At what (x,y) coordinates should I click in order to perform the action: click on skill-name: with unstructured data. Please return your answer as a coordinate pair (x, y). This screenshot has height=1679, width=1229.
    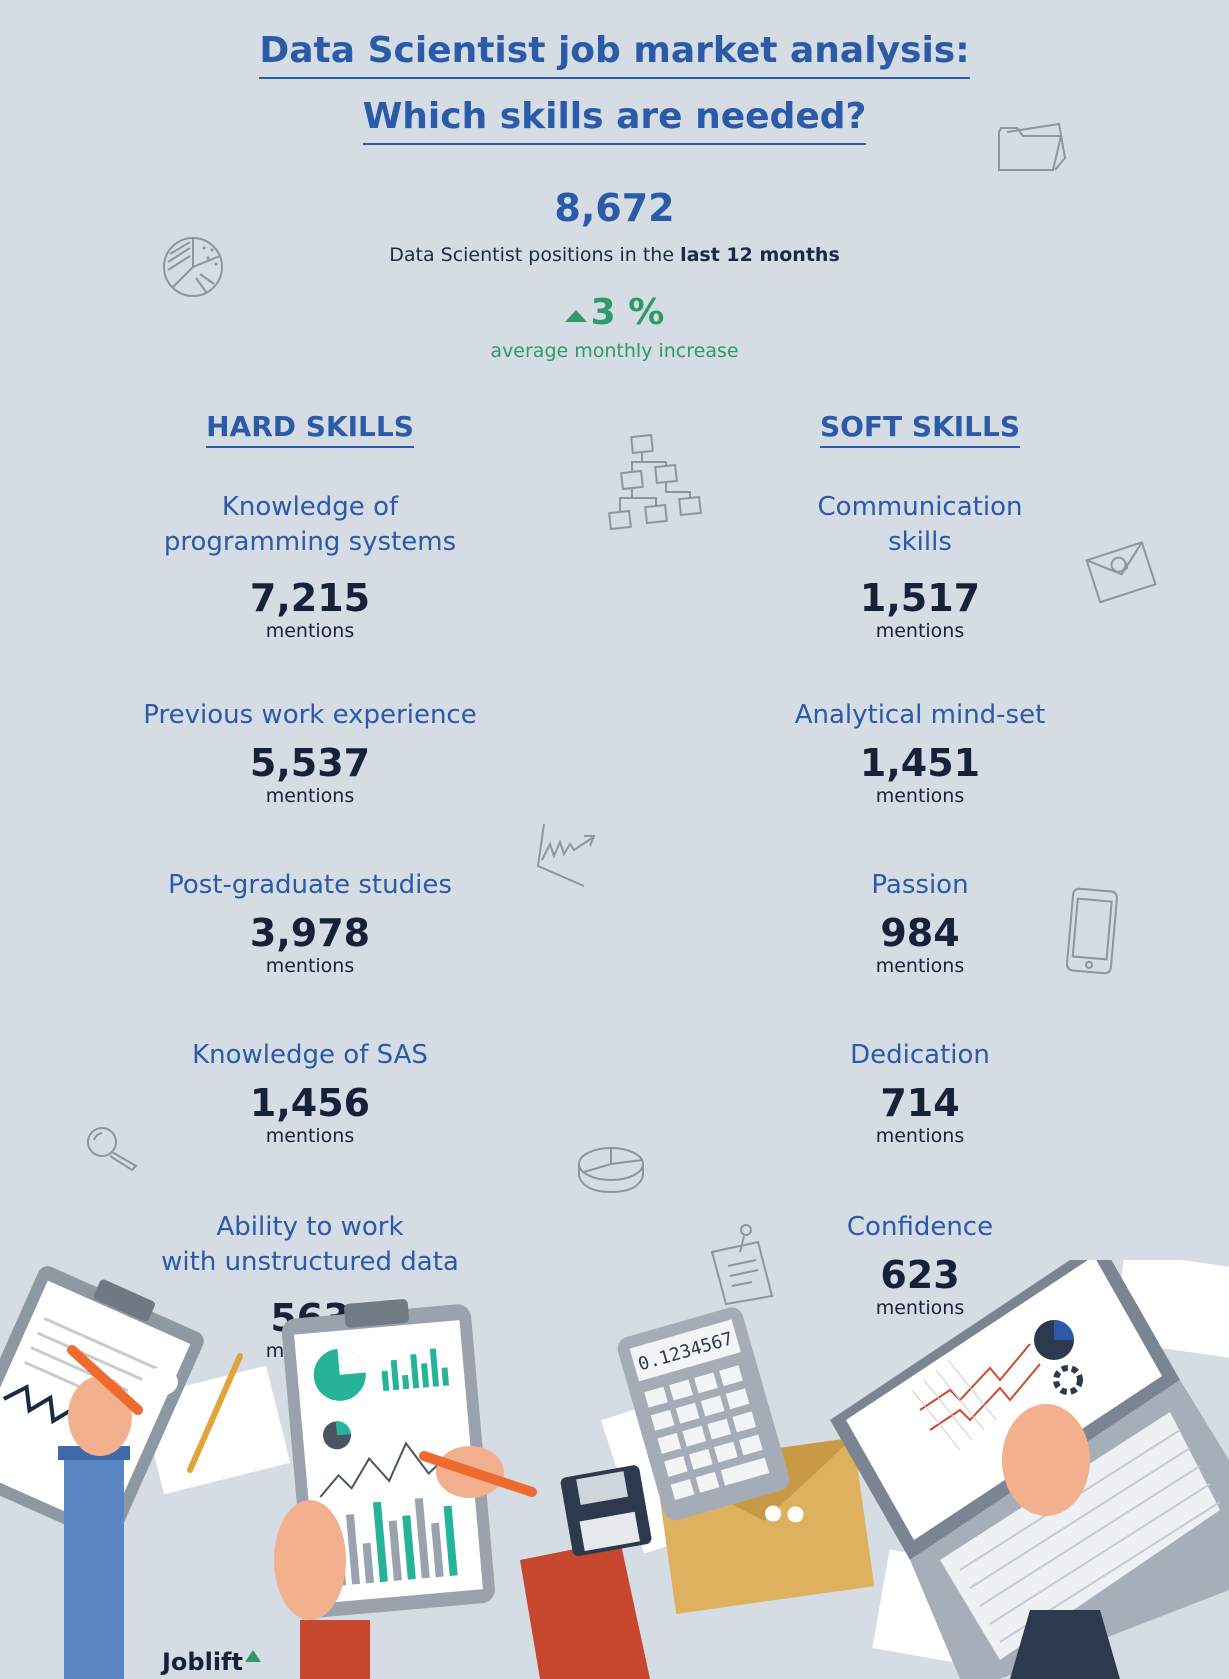
    Looking at the image, I should click on (310, 1262).